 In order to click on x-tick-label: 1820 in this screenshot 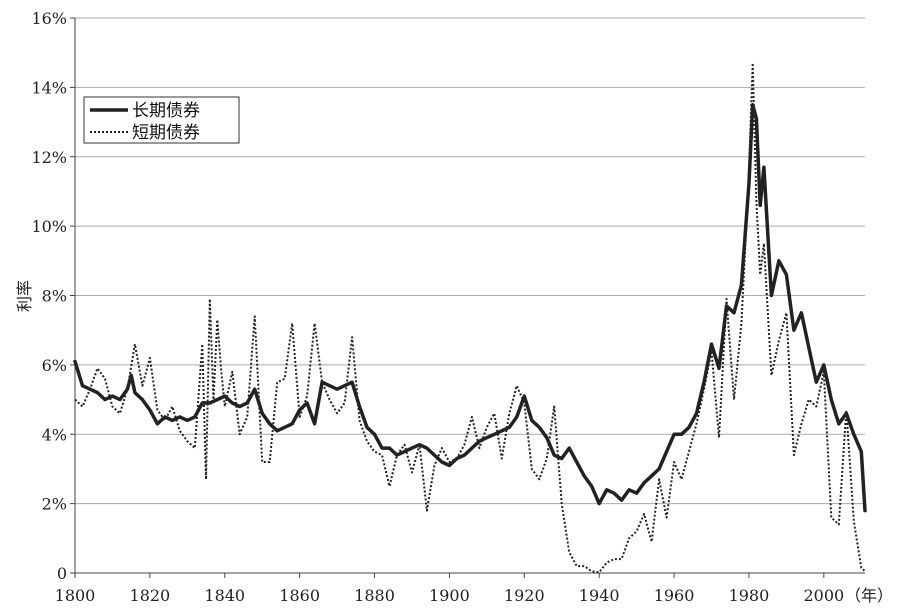, I will do `click(150, 595)`.